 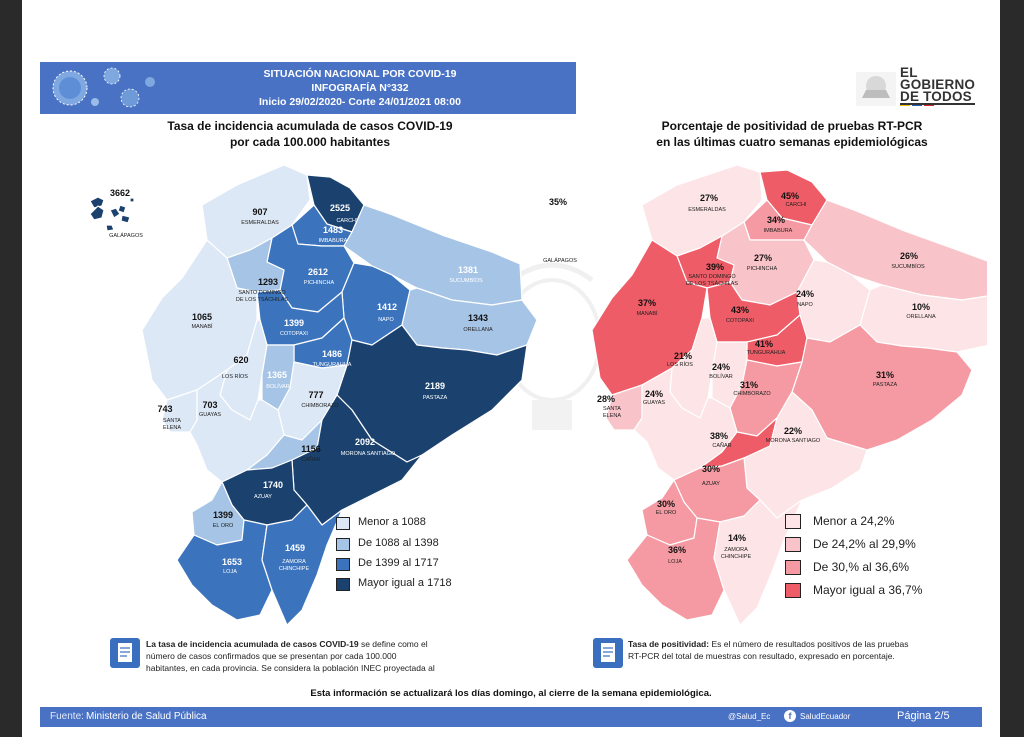 I want to click on value-orellana-rt: 10%, so click(x=921, y=307).